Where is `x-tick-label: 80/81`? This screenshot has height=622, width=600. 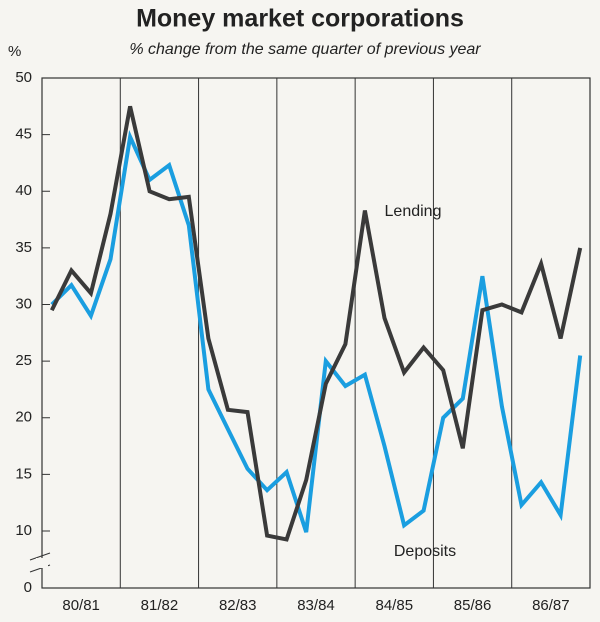 x-tick-label: 80/81 is located at coordinates (81, 605).